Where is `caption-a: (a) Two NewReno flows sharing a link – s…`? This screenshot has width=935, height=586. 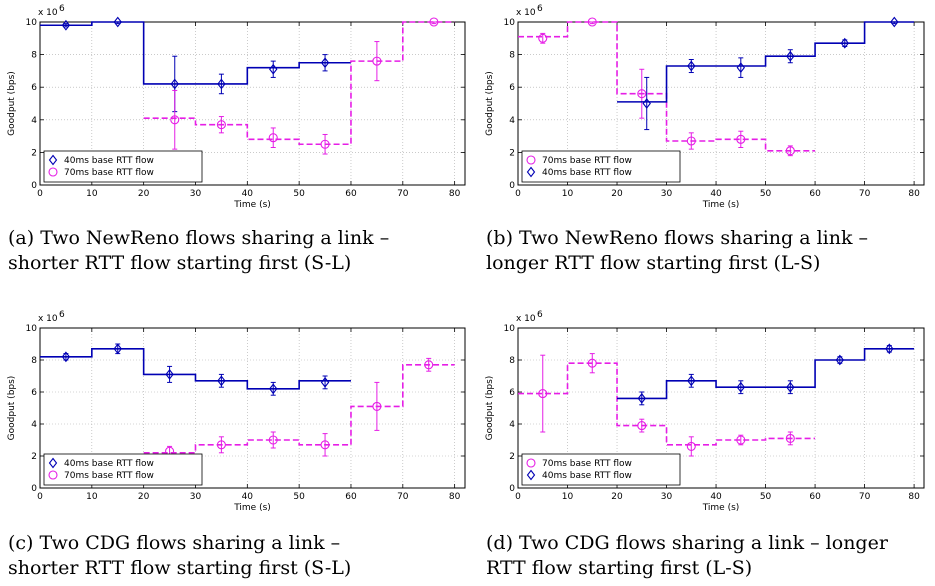 caption-a: (a) Two NewReno flows sharing a link – s… is located at coordinates (198, 251).